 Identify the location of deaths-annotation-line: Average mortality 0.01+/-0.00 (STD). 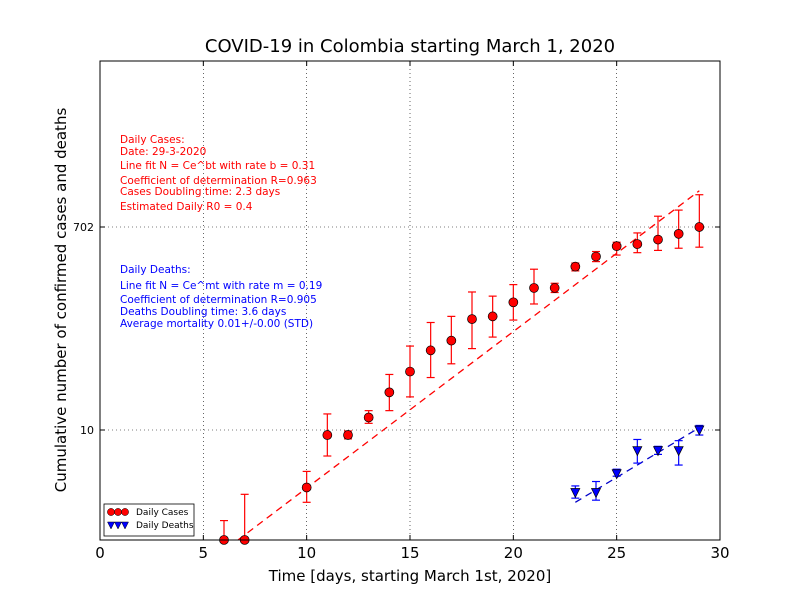
(216, 324).